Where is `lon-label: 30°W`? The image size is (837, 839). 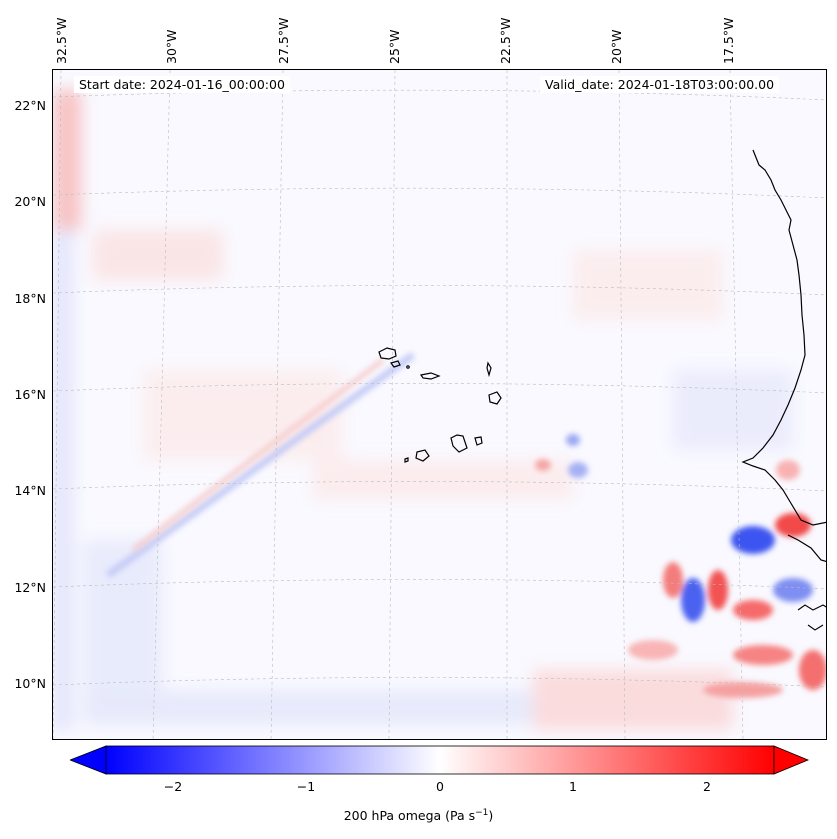
lon-label: 30°W is located at coordinates (171, 46).